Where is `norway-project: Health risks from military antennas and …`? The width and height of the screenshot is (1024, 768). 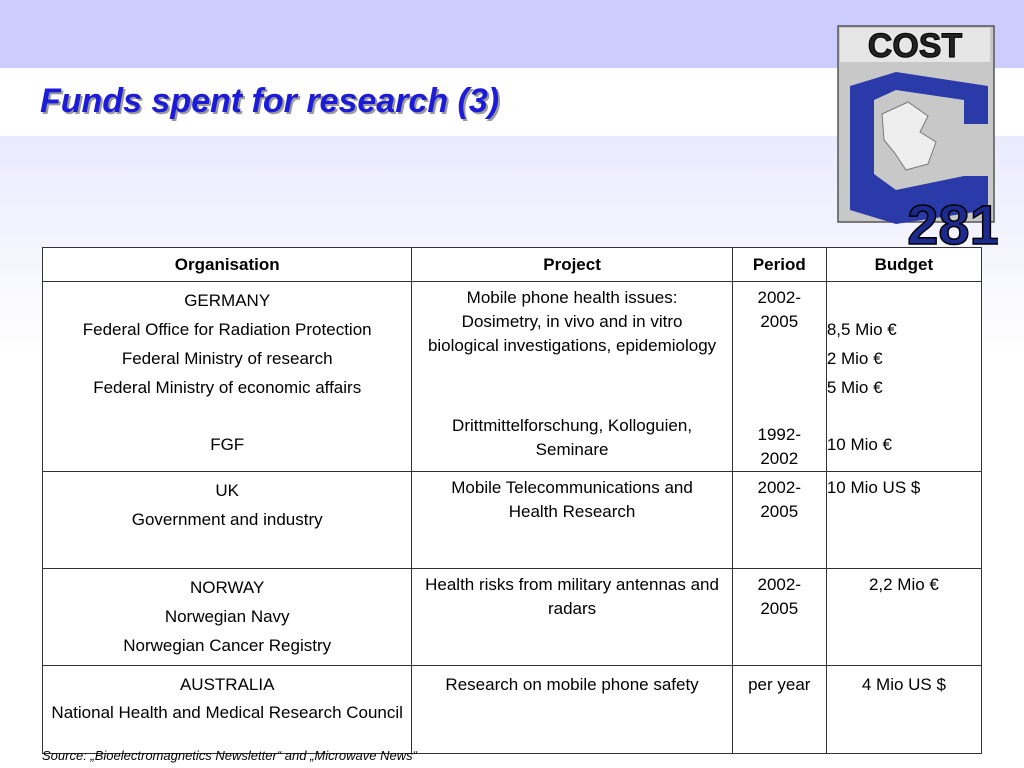 norway-project: Health risks from military antennas and … is located at coordinates (572, 596).